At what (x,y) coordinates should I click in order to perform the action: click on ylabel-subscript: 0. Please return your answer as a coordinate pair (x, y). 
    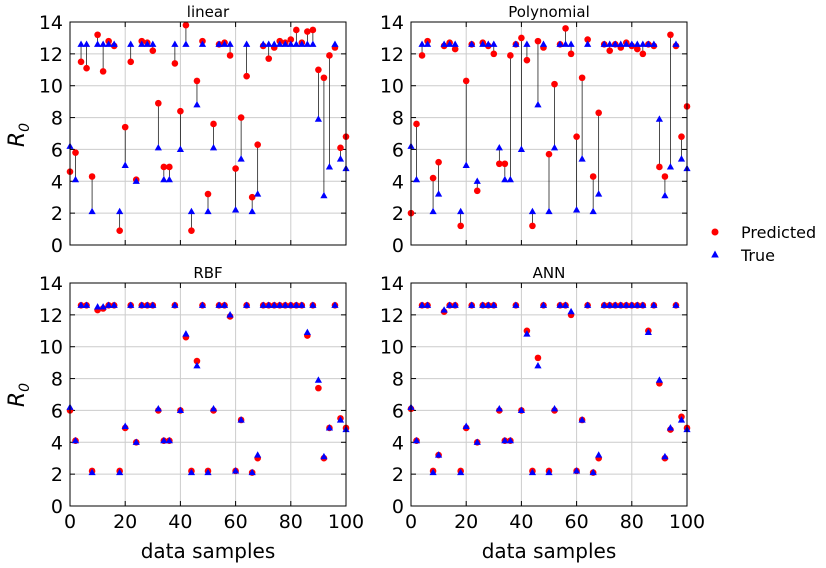
    Looking at the image, I should click on (25, 387).